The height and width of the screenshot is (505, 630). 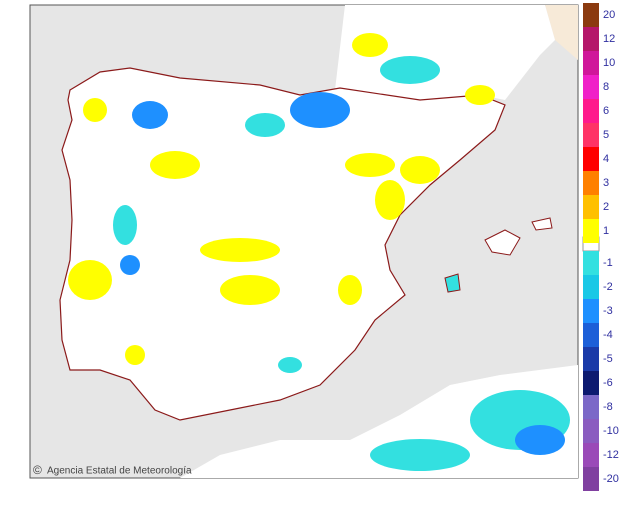 What do you see at coordinates (611, 431) in the screenshot?
I see `legend-label: -10` at bounding box center [611, 431].